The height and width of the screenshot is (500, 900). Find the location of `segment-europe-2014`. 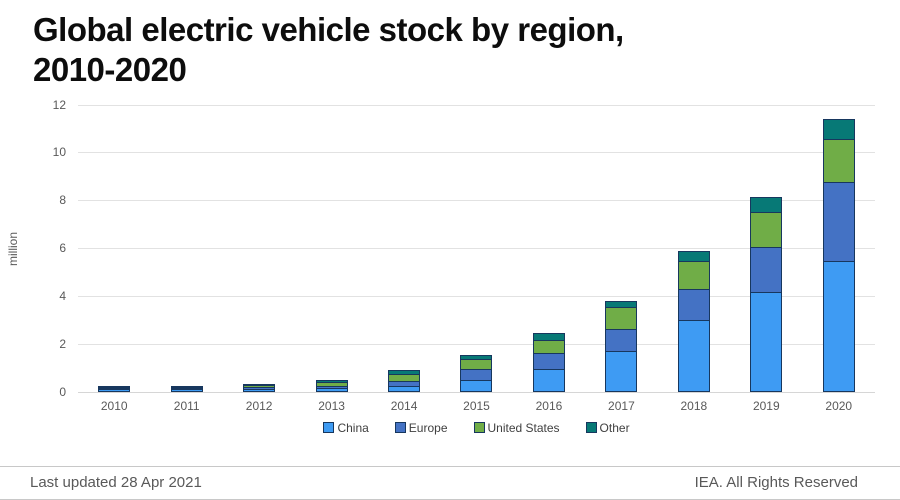

segment-europe-2014 is located at coordinates (404, 384).